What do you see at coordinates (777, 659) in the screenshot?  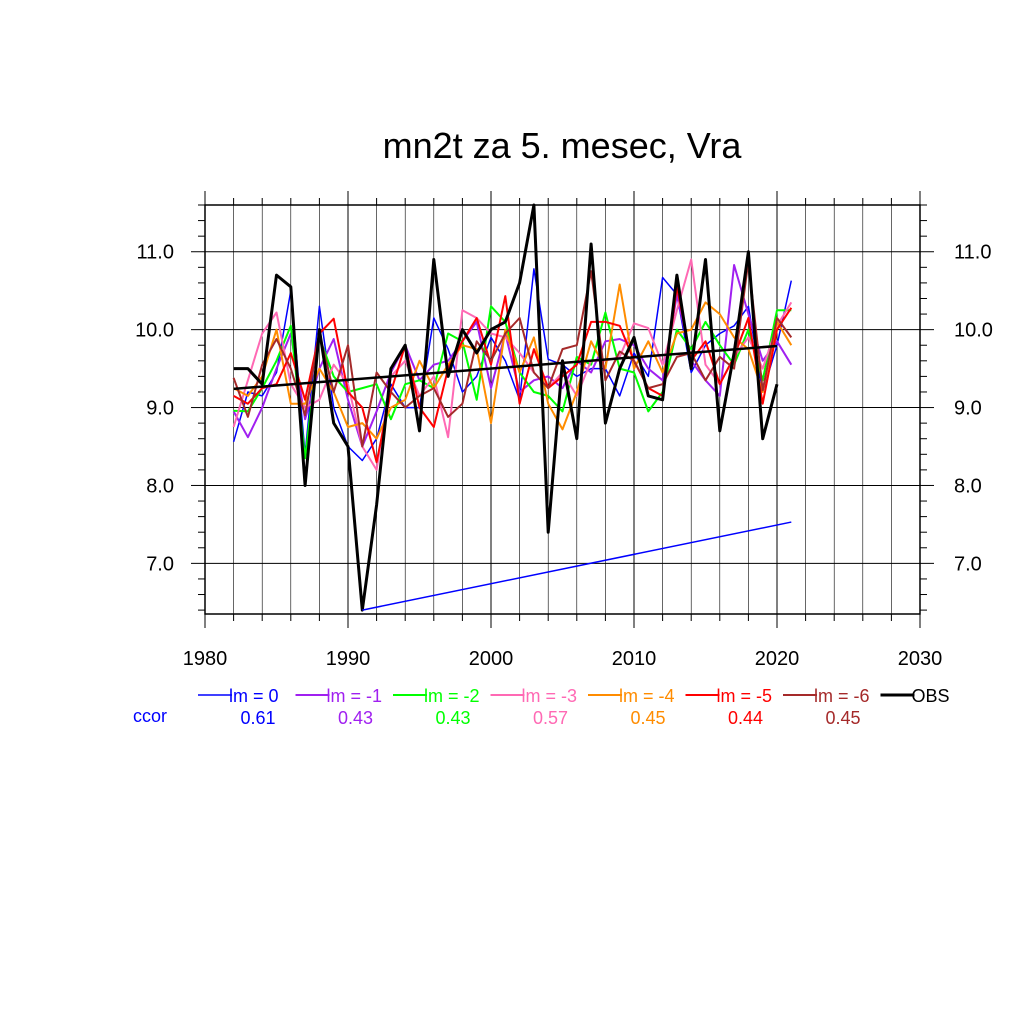 I see `x-tick-label: 2020` at bounding box center [777, 659].